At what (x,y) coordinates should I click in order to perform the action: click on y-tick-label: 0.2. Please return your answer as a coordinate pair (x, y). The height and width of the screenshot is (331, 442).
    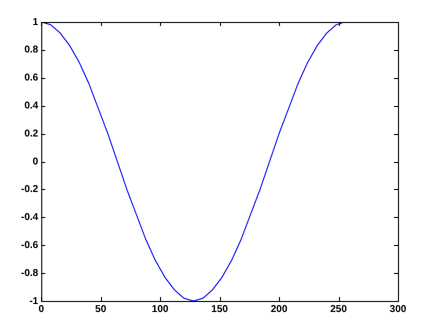
    Looking at the image, I should click on (31, 134).